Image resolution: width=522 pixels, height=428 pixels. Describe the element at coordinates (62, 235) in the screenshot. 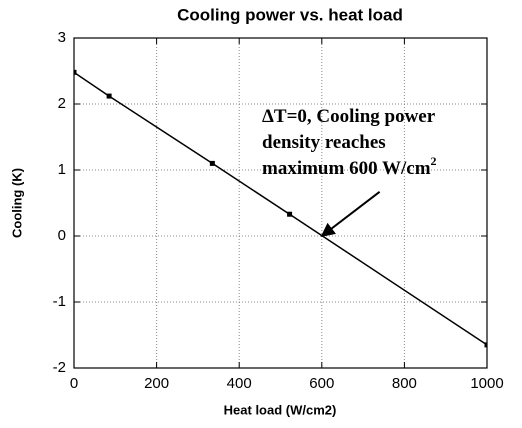

I see `y-tick-label: 0` at that location.